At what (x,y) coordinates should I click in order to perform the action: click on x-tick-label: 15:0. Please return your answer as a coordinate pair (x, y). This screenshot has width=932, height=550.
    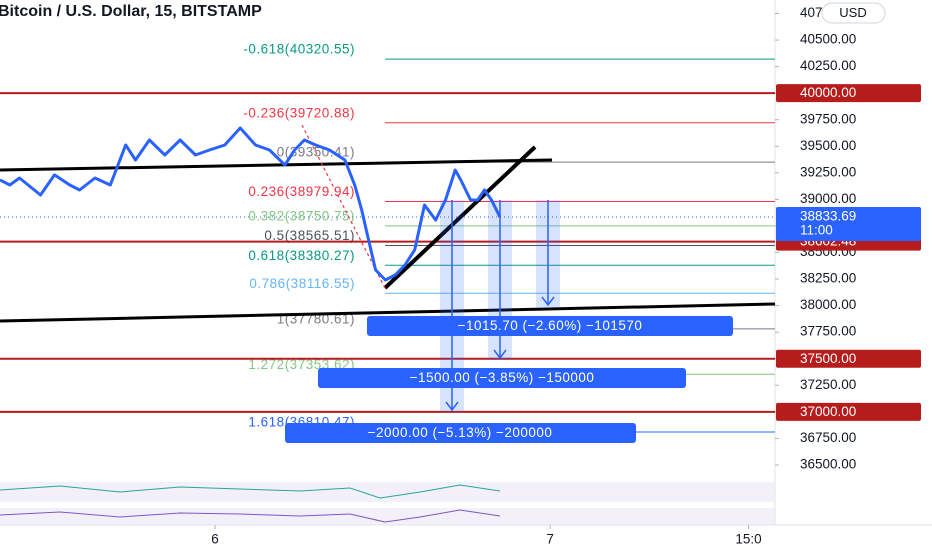
    Looking at the image, I should click on (748, 539).